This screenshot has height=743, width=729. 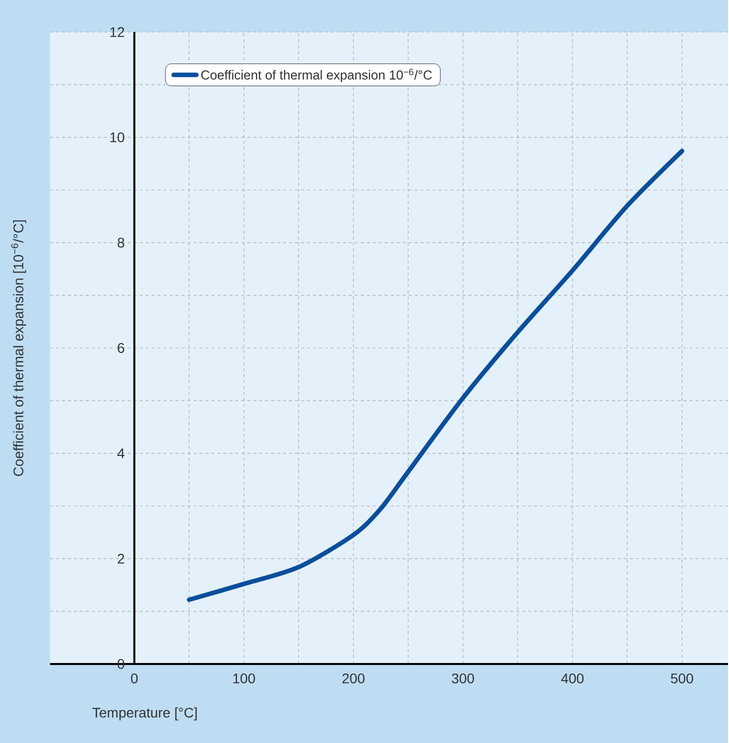 I want to click on y-tick-label: 2, so click(x=121, y=559).